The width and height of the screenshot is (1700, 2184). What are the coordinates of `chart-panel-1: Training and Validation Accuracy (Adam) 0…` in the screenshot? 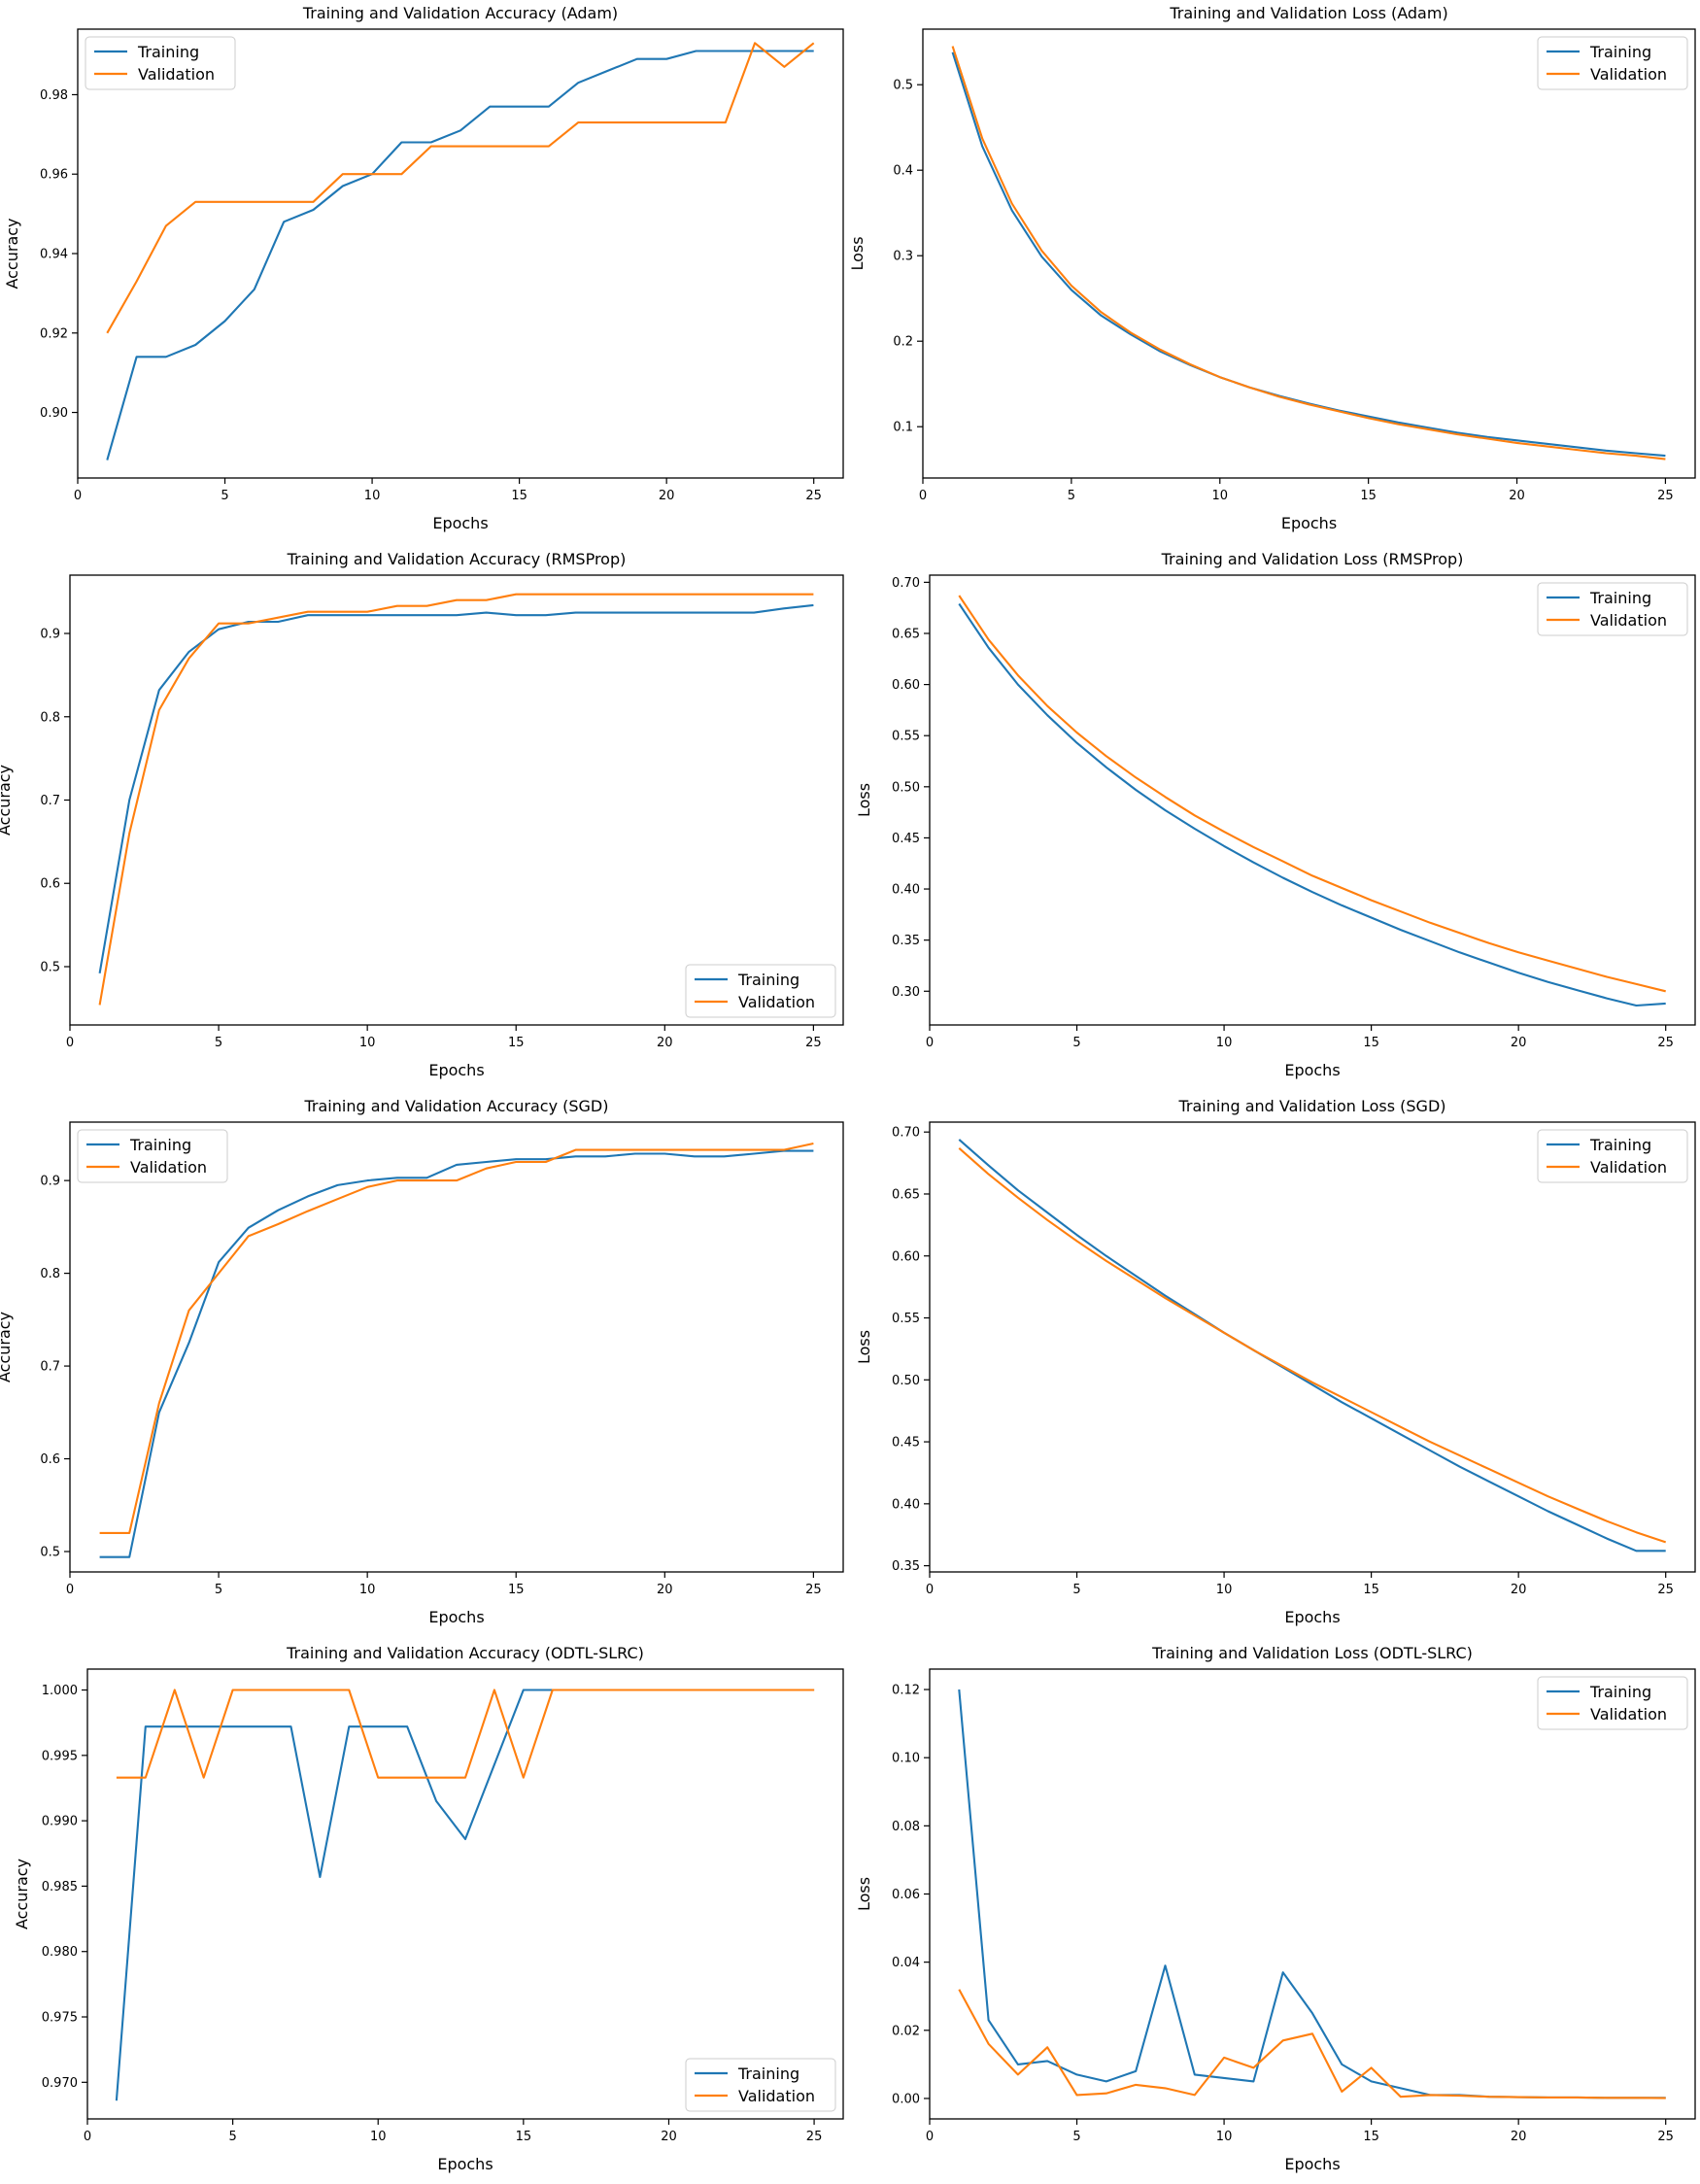 It's located at (423, 268).